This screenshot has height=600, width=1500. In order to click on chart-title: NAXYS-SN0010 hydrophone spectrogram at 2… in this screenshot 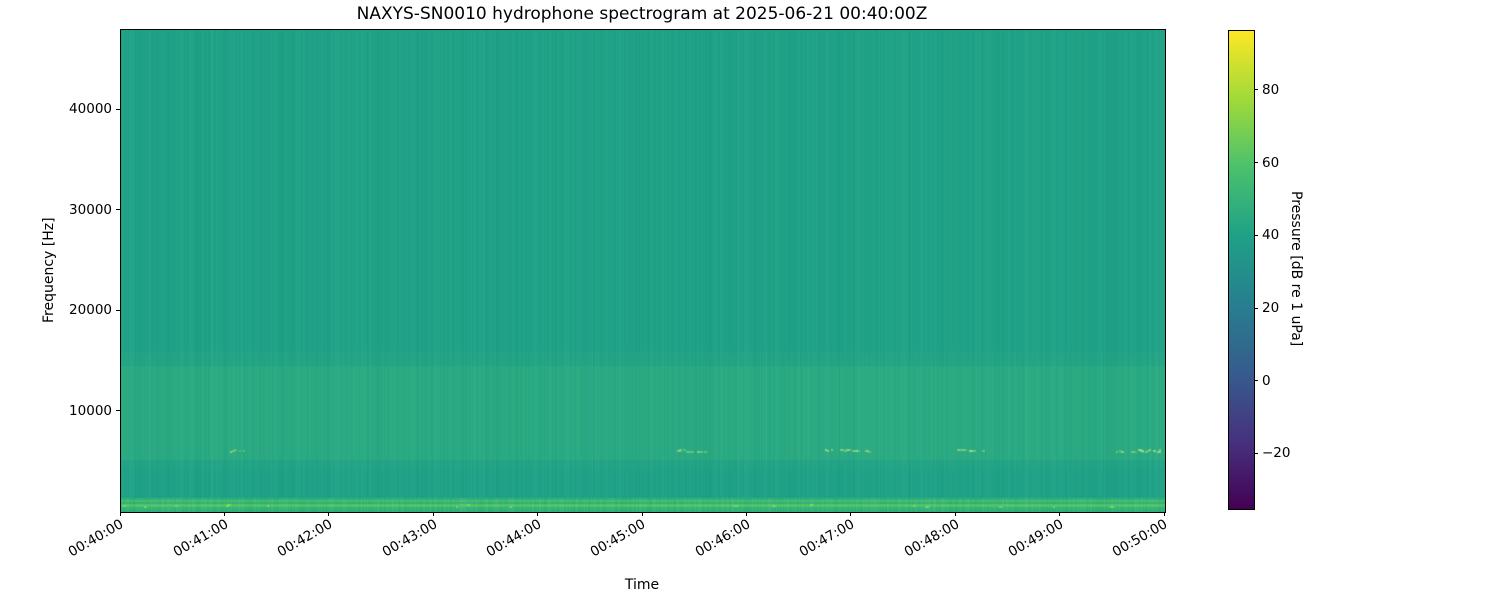, I will do `click(642, 14)`.